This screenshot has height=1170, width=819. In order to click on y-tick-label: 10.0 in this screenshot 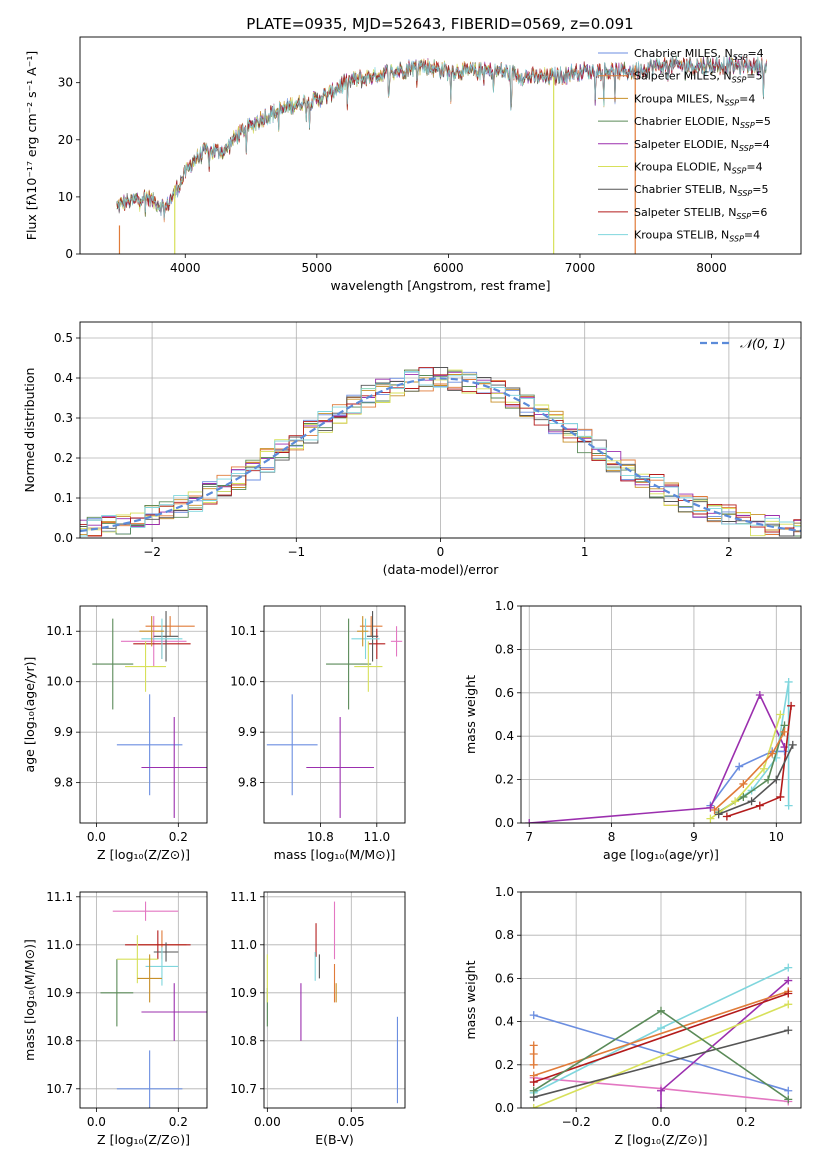, I will do `click(59, 682)`.